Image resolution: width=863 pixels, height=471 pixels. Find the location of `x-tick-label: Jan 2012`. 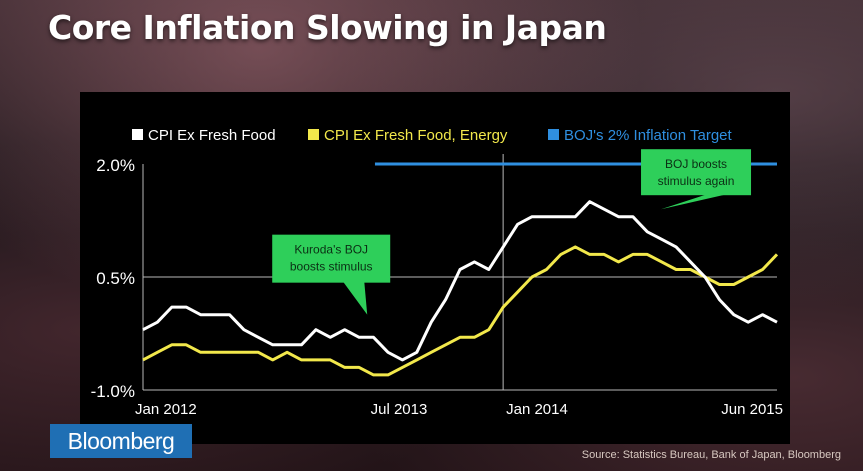

x-tick-label: Jan 2012 is located at coordinates (166, 409).